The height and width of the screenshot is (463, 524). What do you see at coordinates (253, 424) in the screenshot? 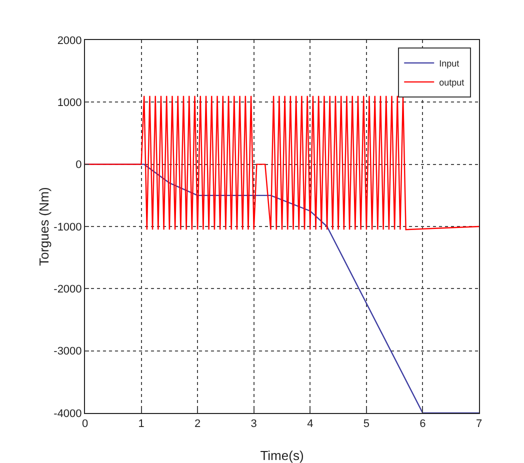
I see `x-tick-label: 3` at bounding box center [253, 424].